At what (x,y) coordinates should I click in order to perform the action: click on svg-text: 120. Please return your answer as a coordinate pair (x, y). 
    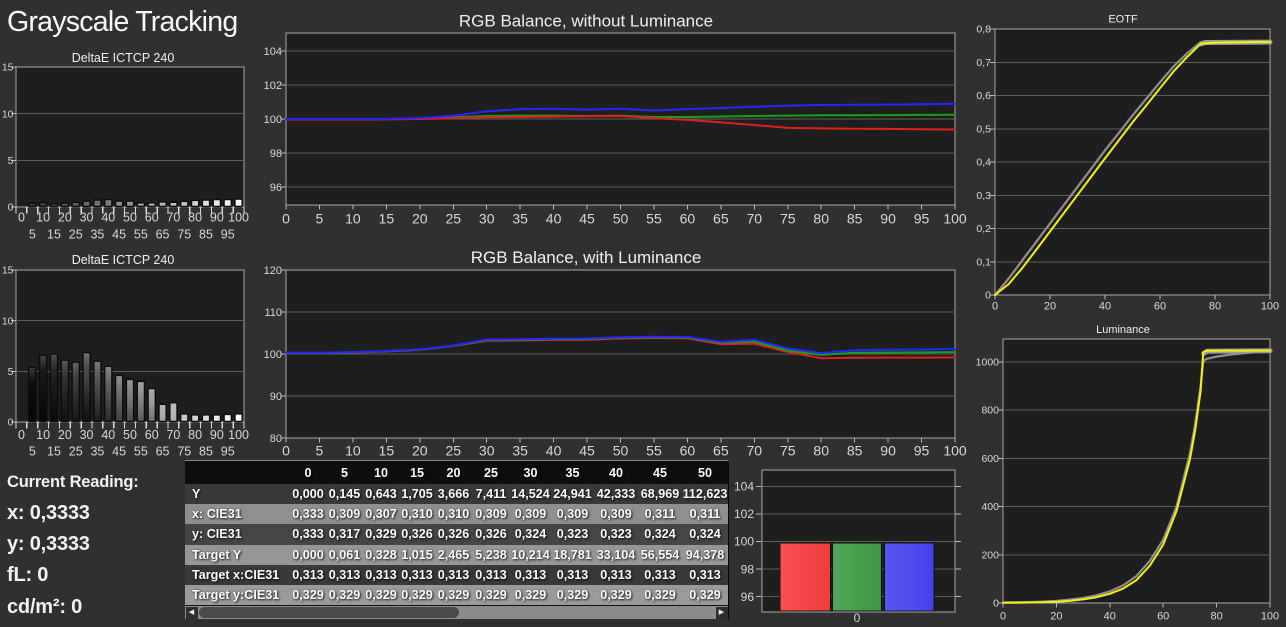
    Looking at the image, I should click on (273, 271).